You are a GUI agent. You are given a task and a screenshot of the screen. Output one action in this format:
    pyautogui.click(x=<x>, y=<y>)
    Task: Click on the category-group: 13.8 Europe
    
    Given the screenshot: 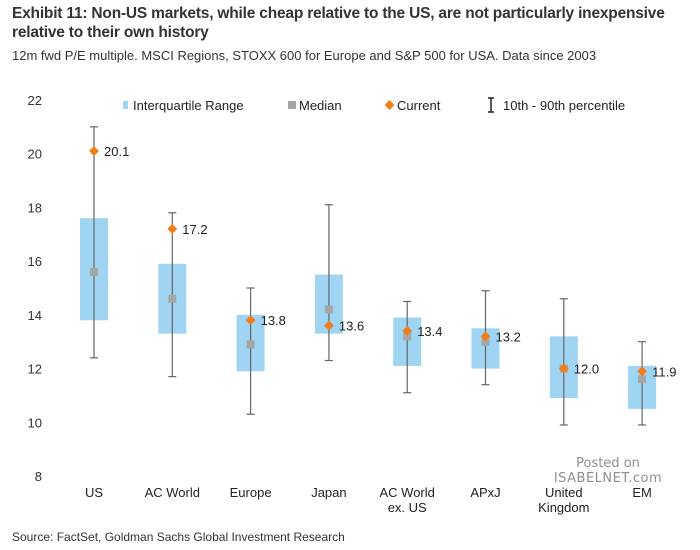 What is the action you would take?
    pyautogui.click(x=258, y=393)
    